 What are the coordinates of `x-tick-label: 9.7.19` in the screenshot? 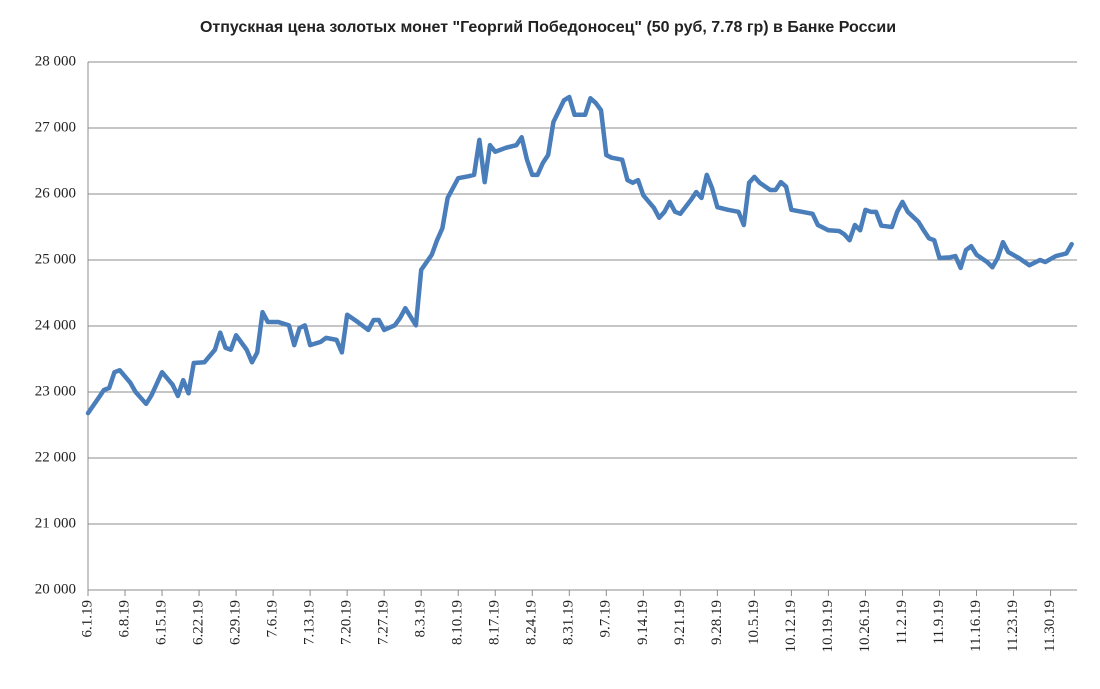 It's located at (606, 619).